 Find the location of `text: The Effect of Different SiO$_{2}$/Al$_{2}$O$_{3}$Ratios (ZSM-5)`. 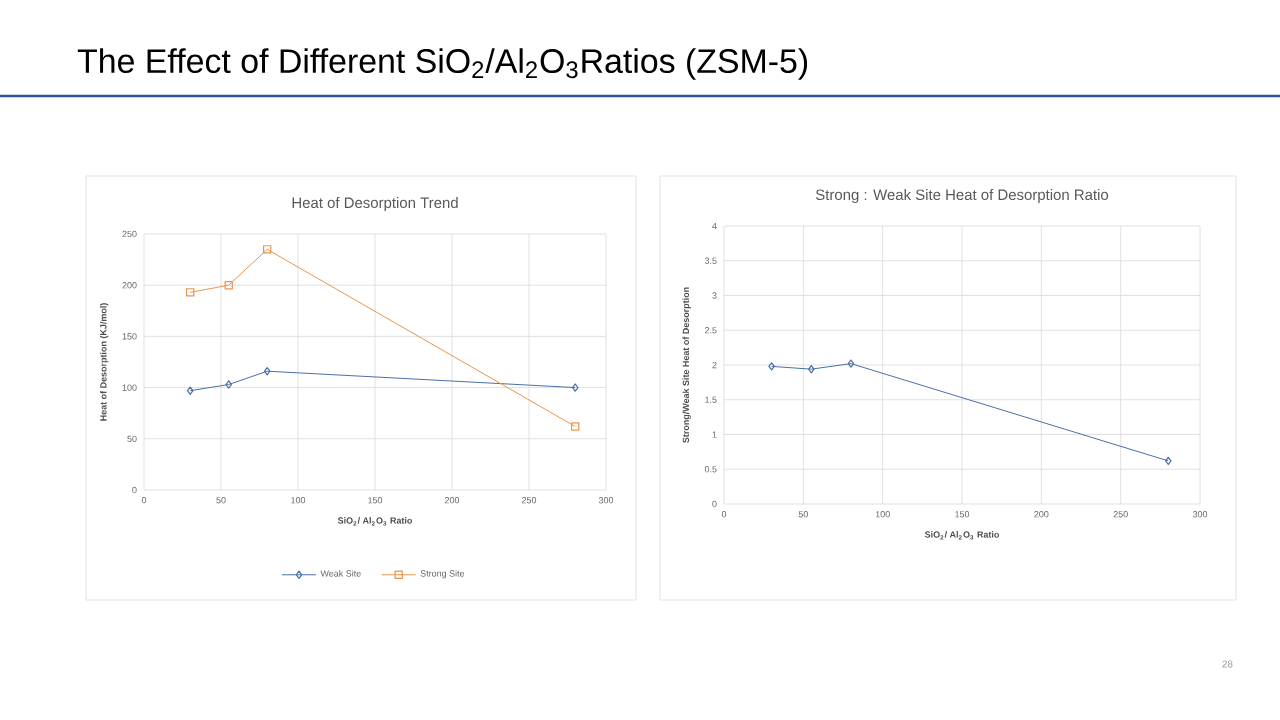

text: The Effect of Different SiO$_{2}$/Al$_{2}$O$_{3}$Ratios (ZSM-5) is located at coordinates (442, 64).